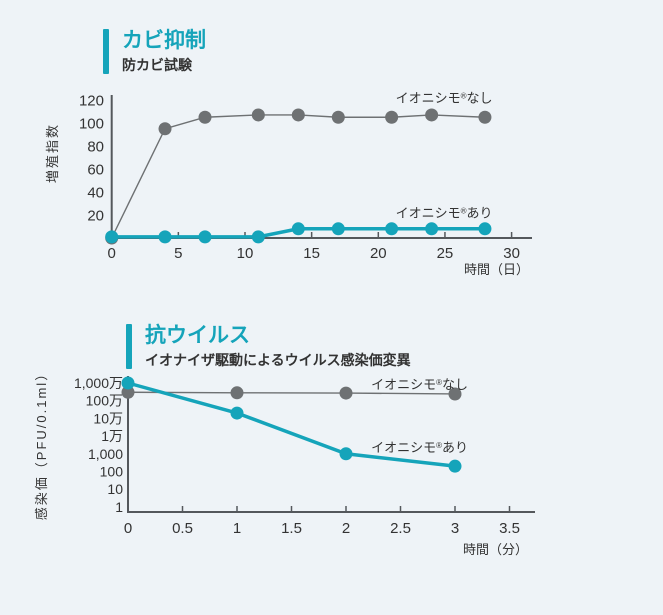  I want to click on x-tick-label: 1.5, so click(291, 528).